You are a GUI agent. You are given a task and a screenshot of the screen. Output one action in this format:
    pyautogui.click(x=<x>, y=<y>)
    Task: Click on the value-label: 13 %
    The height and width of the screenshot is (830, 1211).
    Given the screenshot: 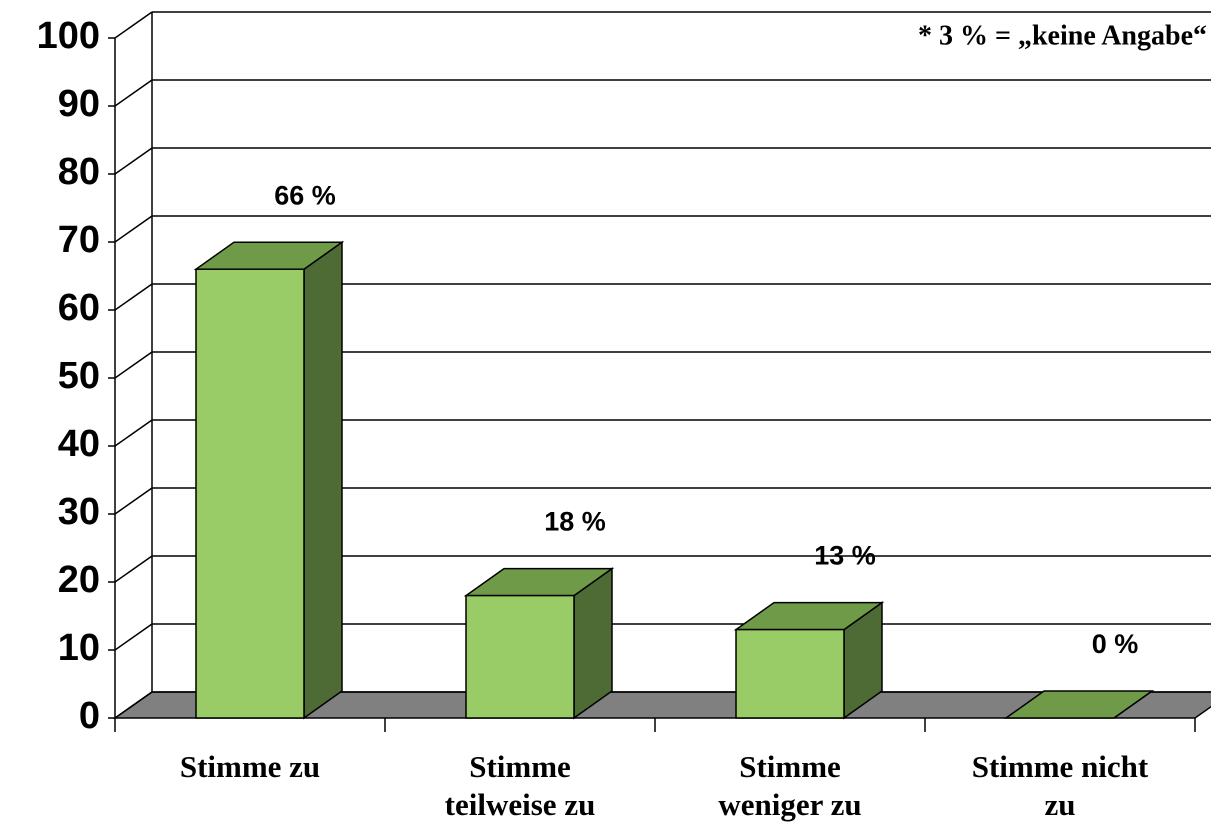 What is the action you would take?
    pyautogui.click(x=845, y=556)
    